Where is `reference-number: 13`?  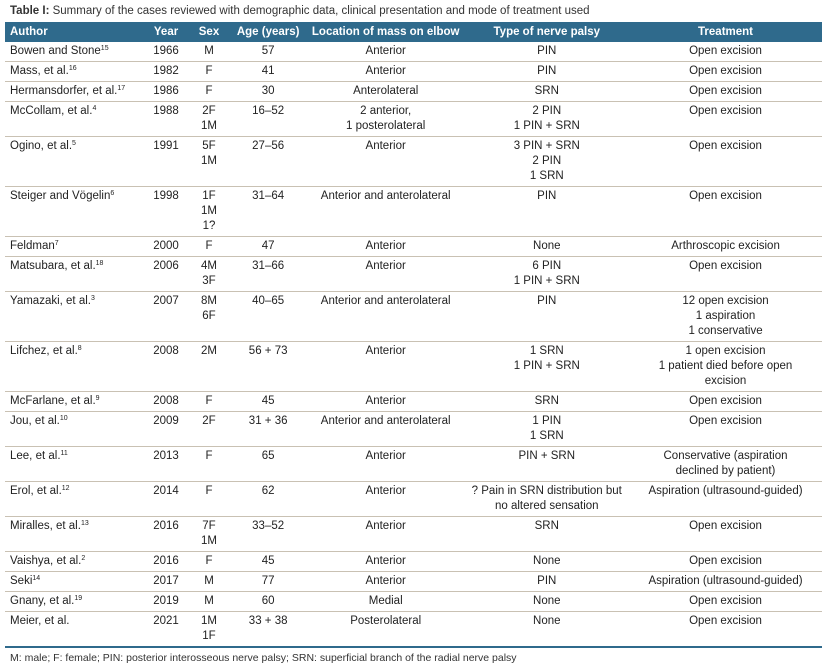 reference-number: 13 is located at coordinates (84, 523).